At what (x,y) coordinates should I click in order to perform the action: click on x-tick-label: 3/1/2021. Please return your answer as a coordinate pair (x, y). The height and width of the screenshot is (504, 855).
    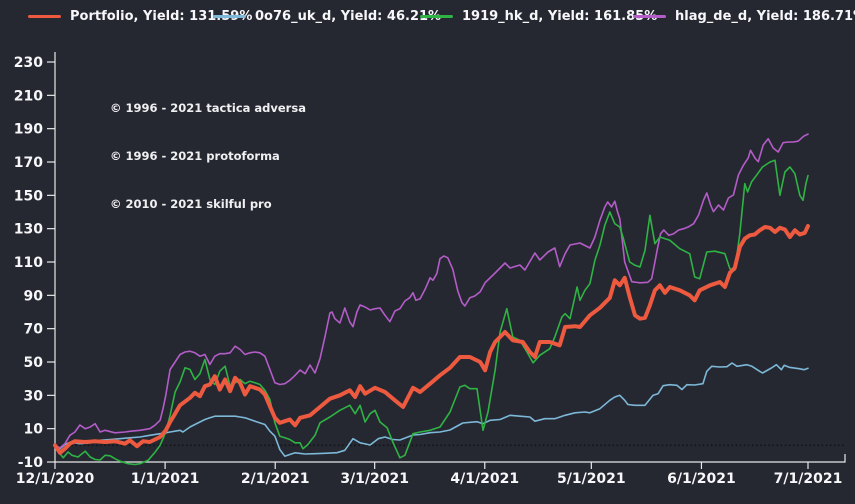
    Looking at the image, I should click on (374, 479).